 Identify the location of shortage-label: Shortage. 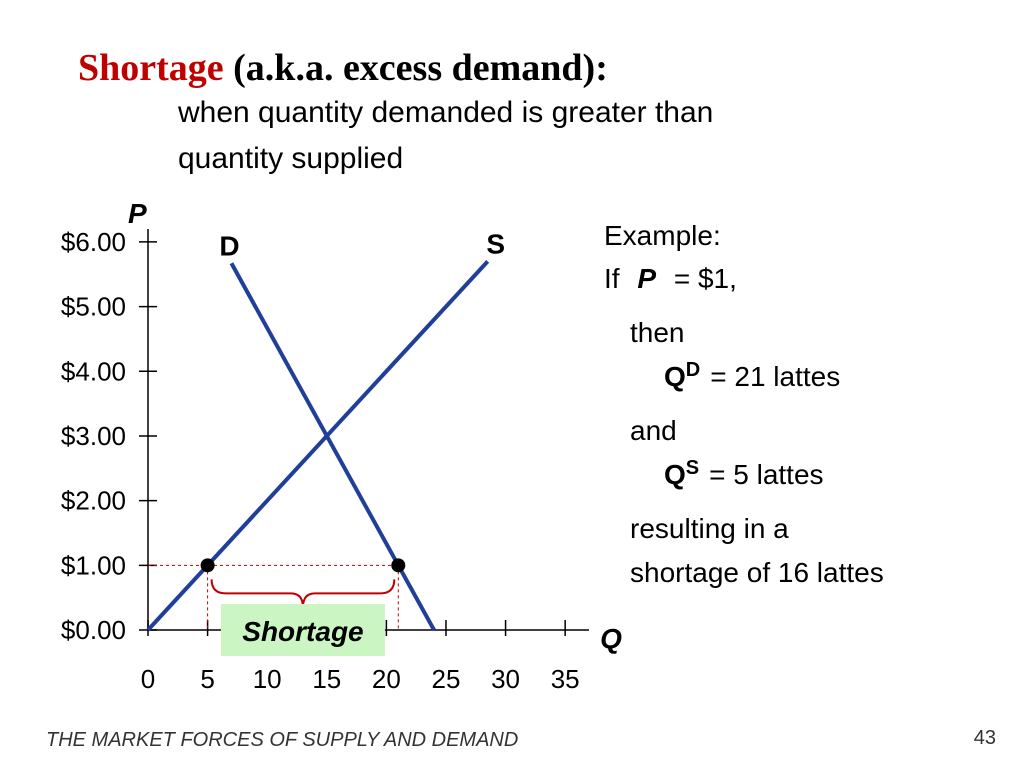
(302, 631).